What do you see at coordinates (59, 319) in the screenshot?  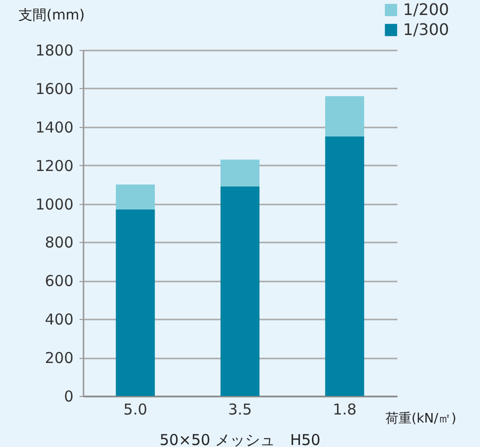 I see `y-tick-label: 400` at bounding box center [59, 319].